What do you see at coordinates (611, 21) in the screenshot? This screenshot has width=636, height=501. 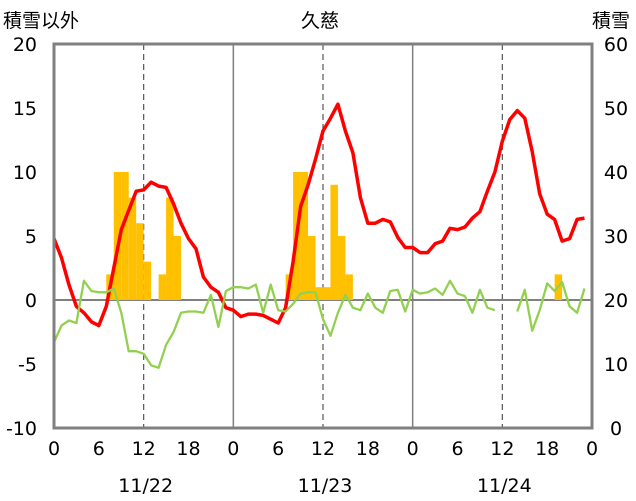 I see `right-axis-label: 積雪` at bounding box center [611, 21].